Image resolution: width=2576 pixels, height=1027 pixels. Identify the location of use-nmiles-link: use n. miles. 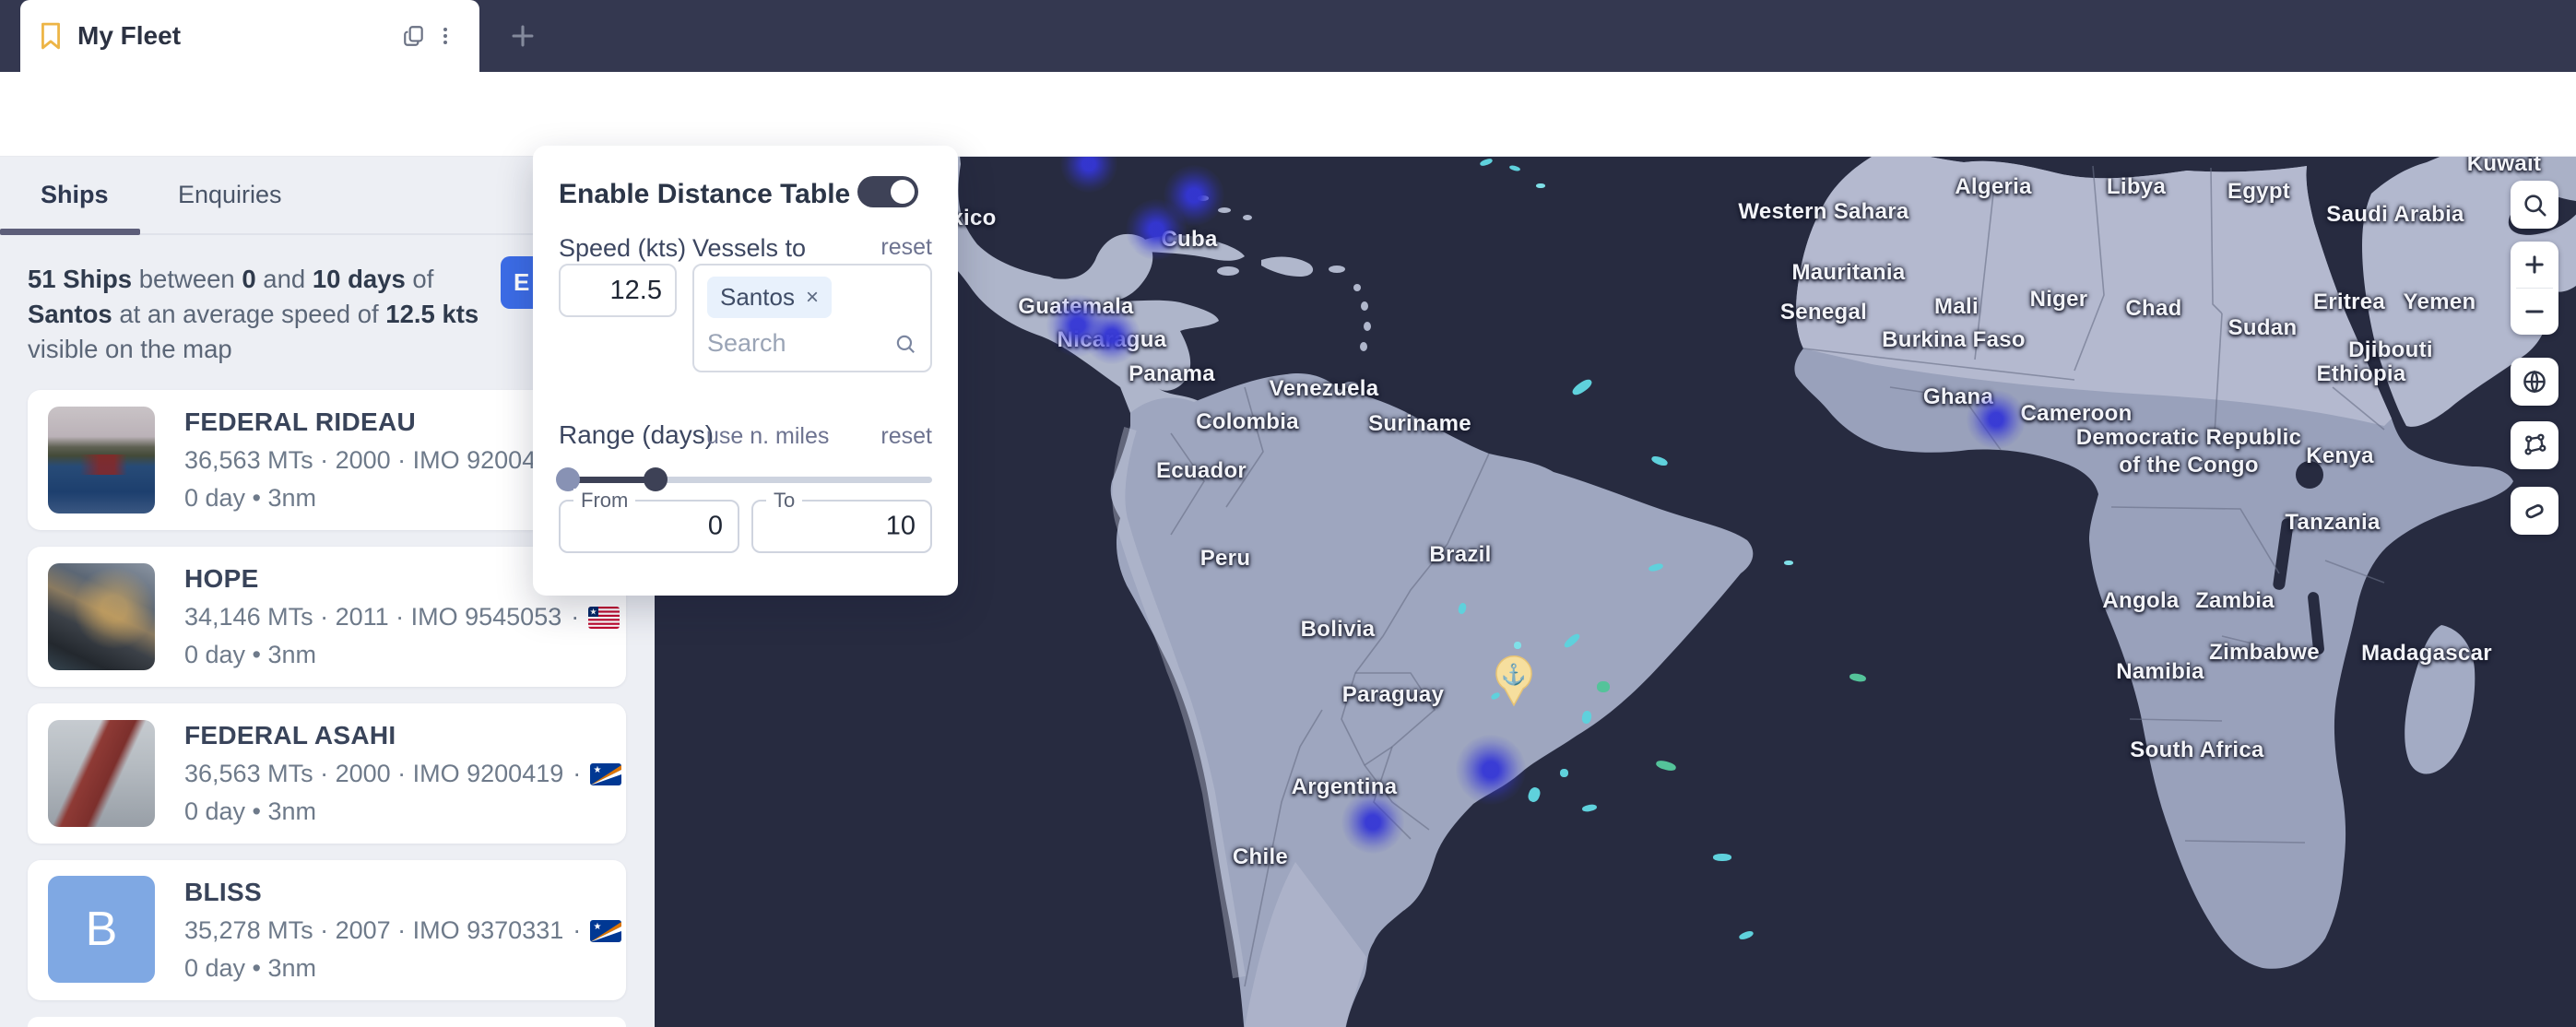
(768, 436).